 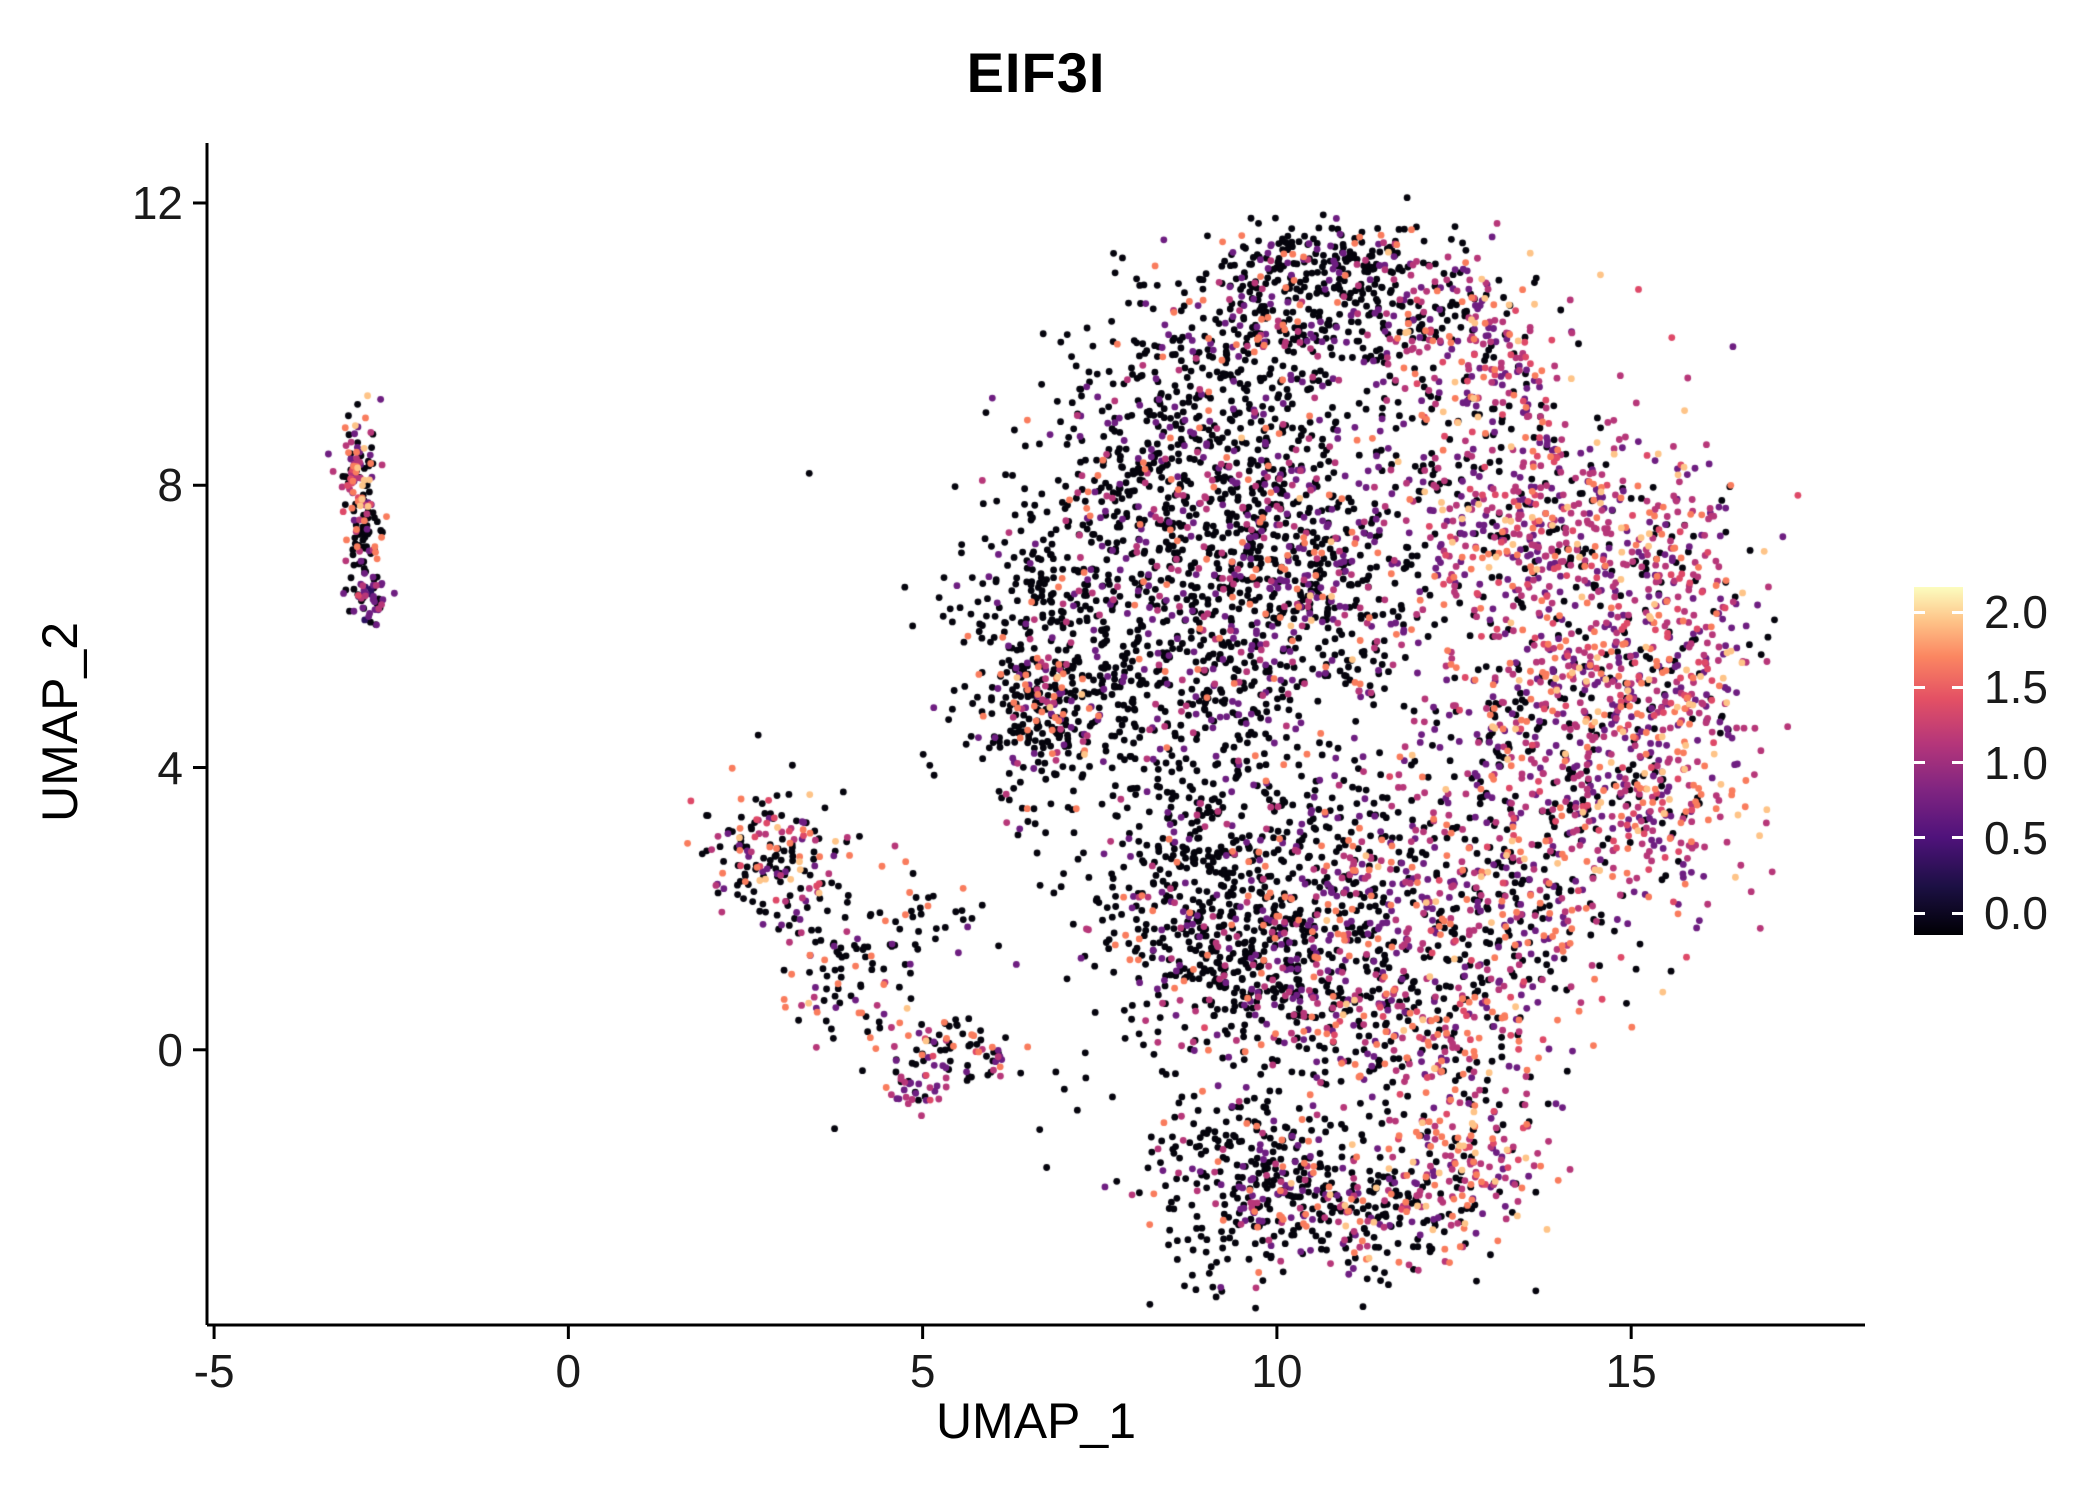 What do you see at coordinates (170, 1049) in the screenshot?
I see `y-tick-label: 0` at bounding box center [170, 1049].